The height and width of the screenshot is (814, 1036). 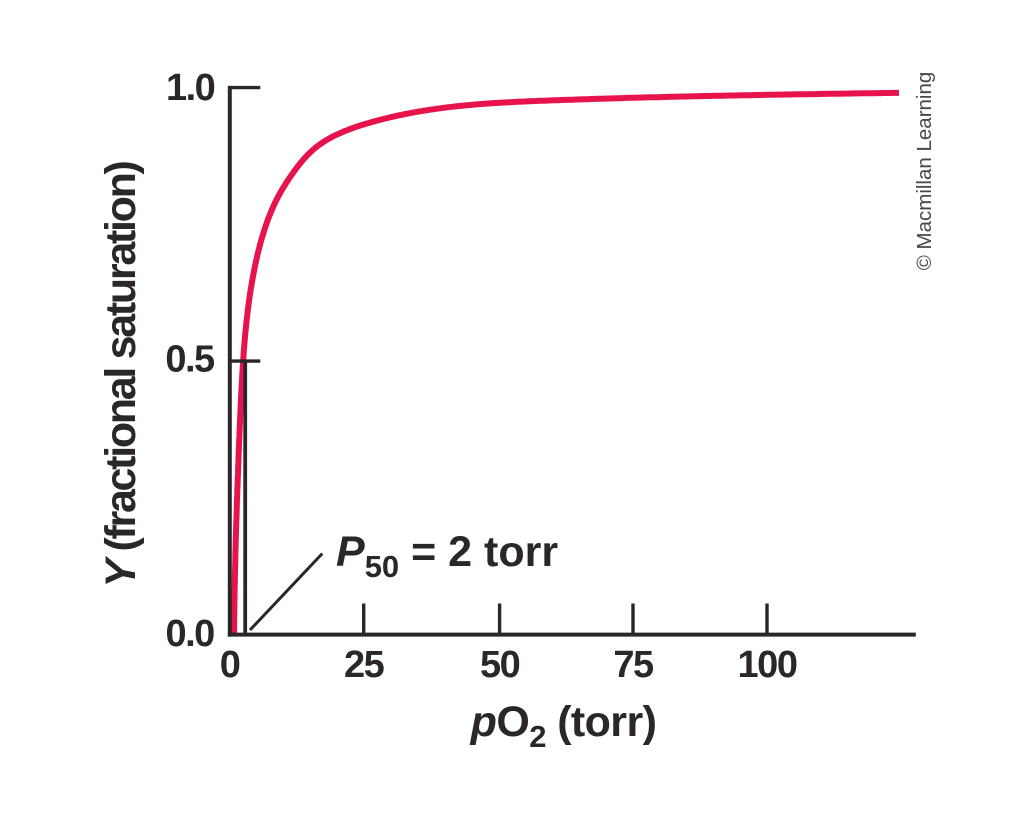 What do you see at coordinates (230, 665) in the screenshot?
I see `svg-text: 0` at bounding box center [230, 665].